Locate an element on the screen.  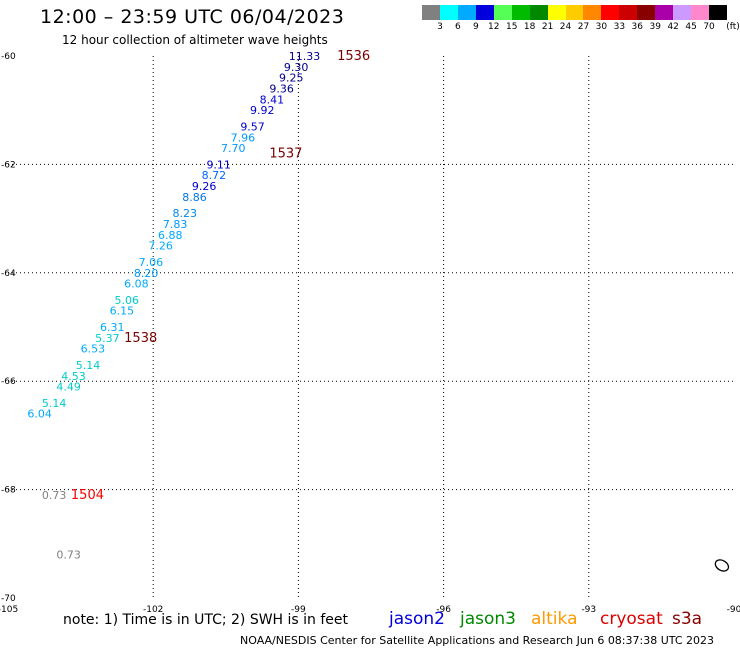
colorbar-labels: 3 6 9 12 15 18 21 24 27 30 33 36 39 42 45 70 (ft) is located at coordinates (581, 28).